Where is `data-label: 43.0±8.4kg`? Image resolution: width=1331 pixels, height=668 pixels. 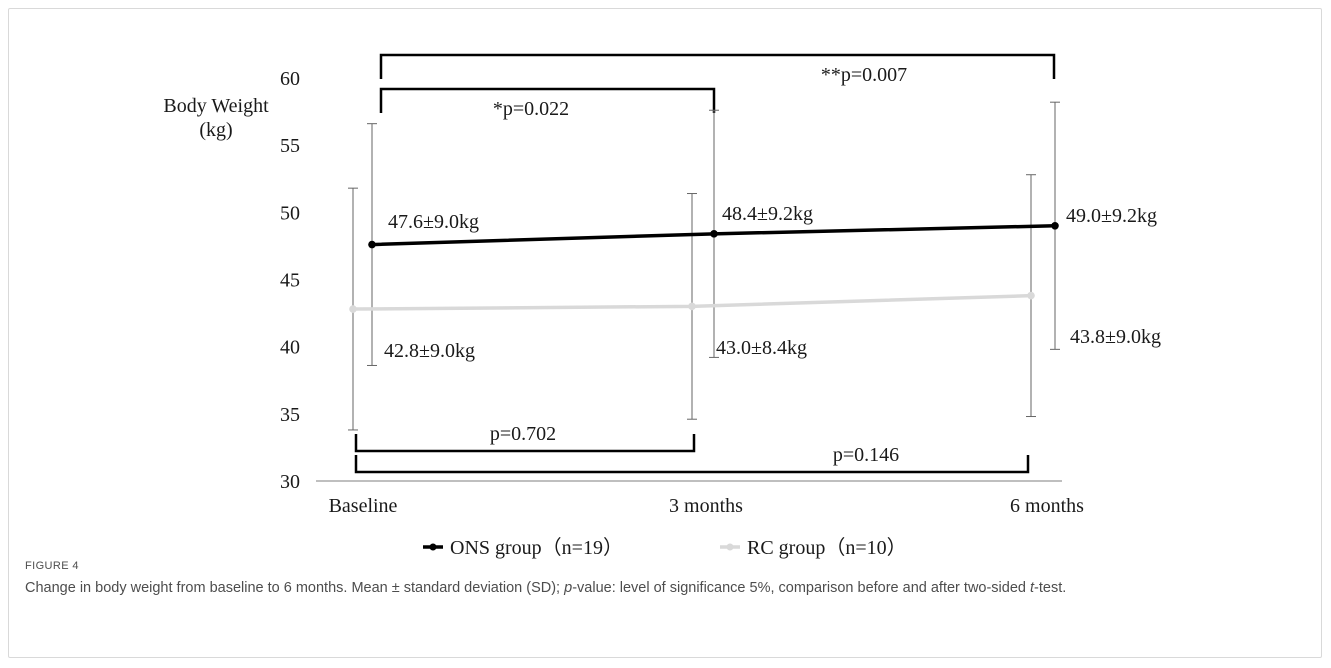
data-label: 43.0±8.4kg is located at coordinates (761, 348).